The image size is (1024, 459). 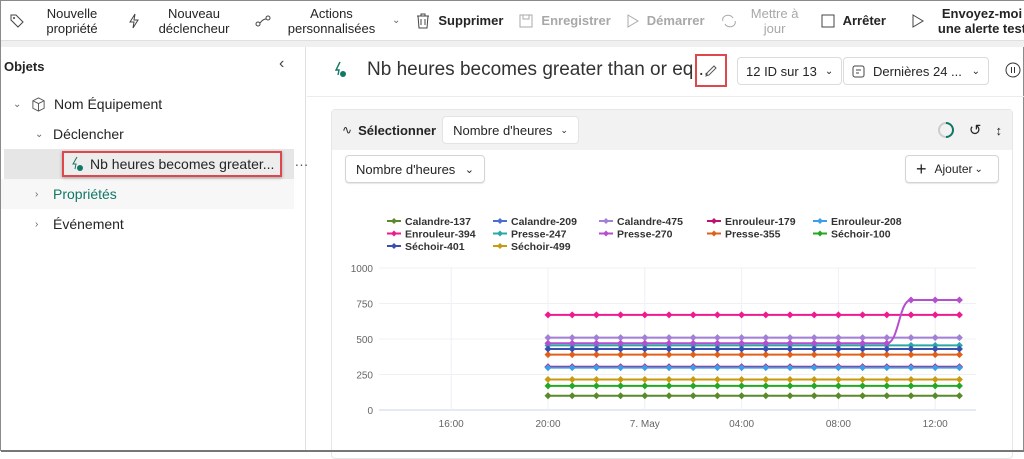 I want to click on x-tick-label: 08:00, so click(x=838, y=424).